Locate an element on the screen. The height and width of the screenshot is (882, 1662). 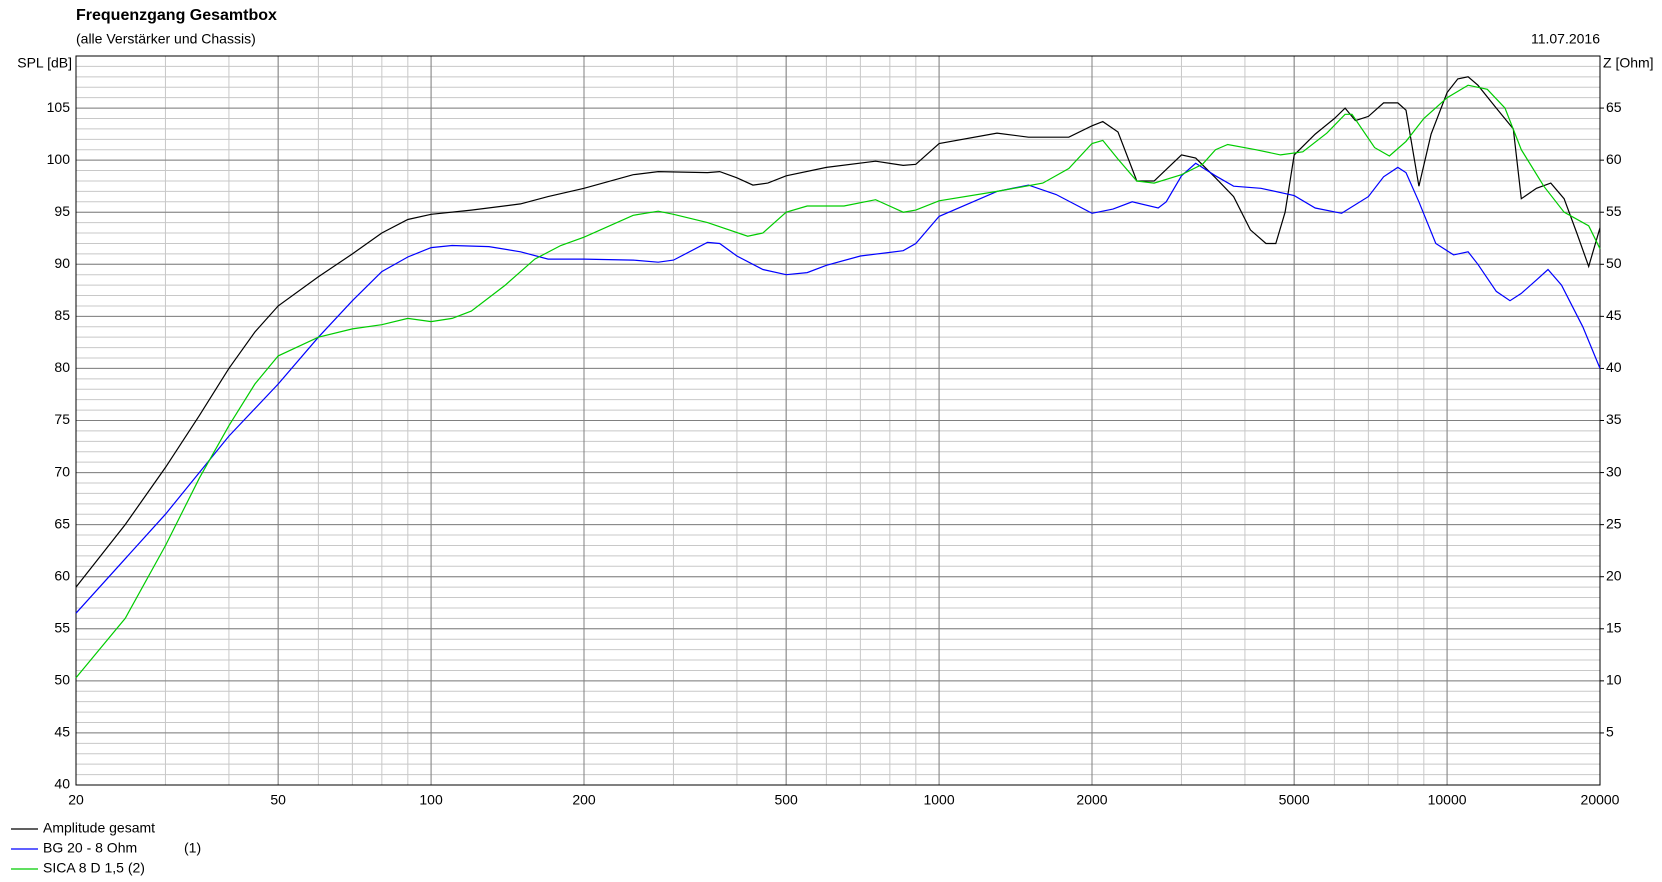
y-tick-label: 105 is located at coordinates (59, 107).